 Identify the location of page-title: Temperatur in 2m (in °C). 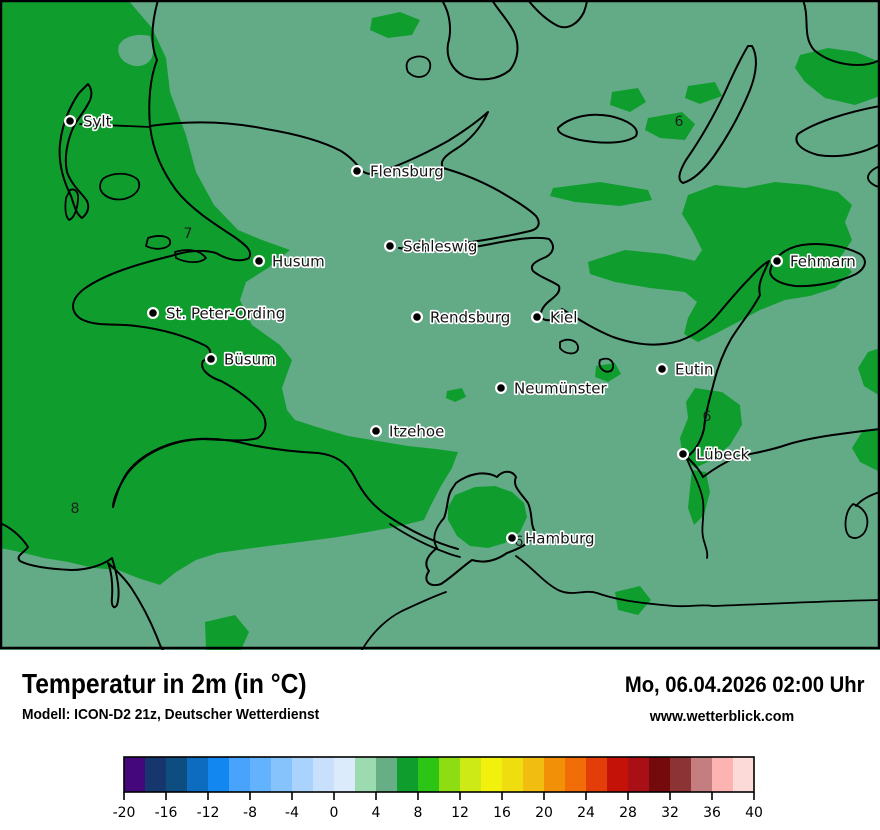
(164, 683).